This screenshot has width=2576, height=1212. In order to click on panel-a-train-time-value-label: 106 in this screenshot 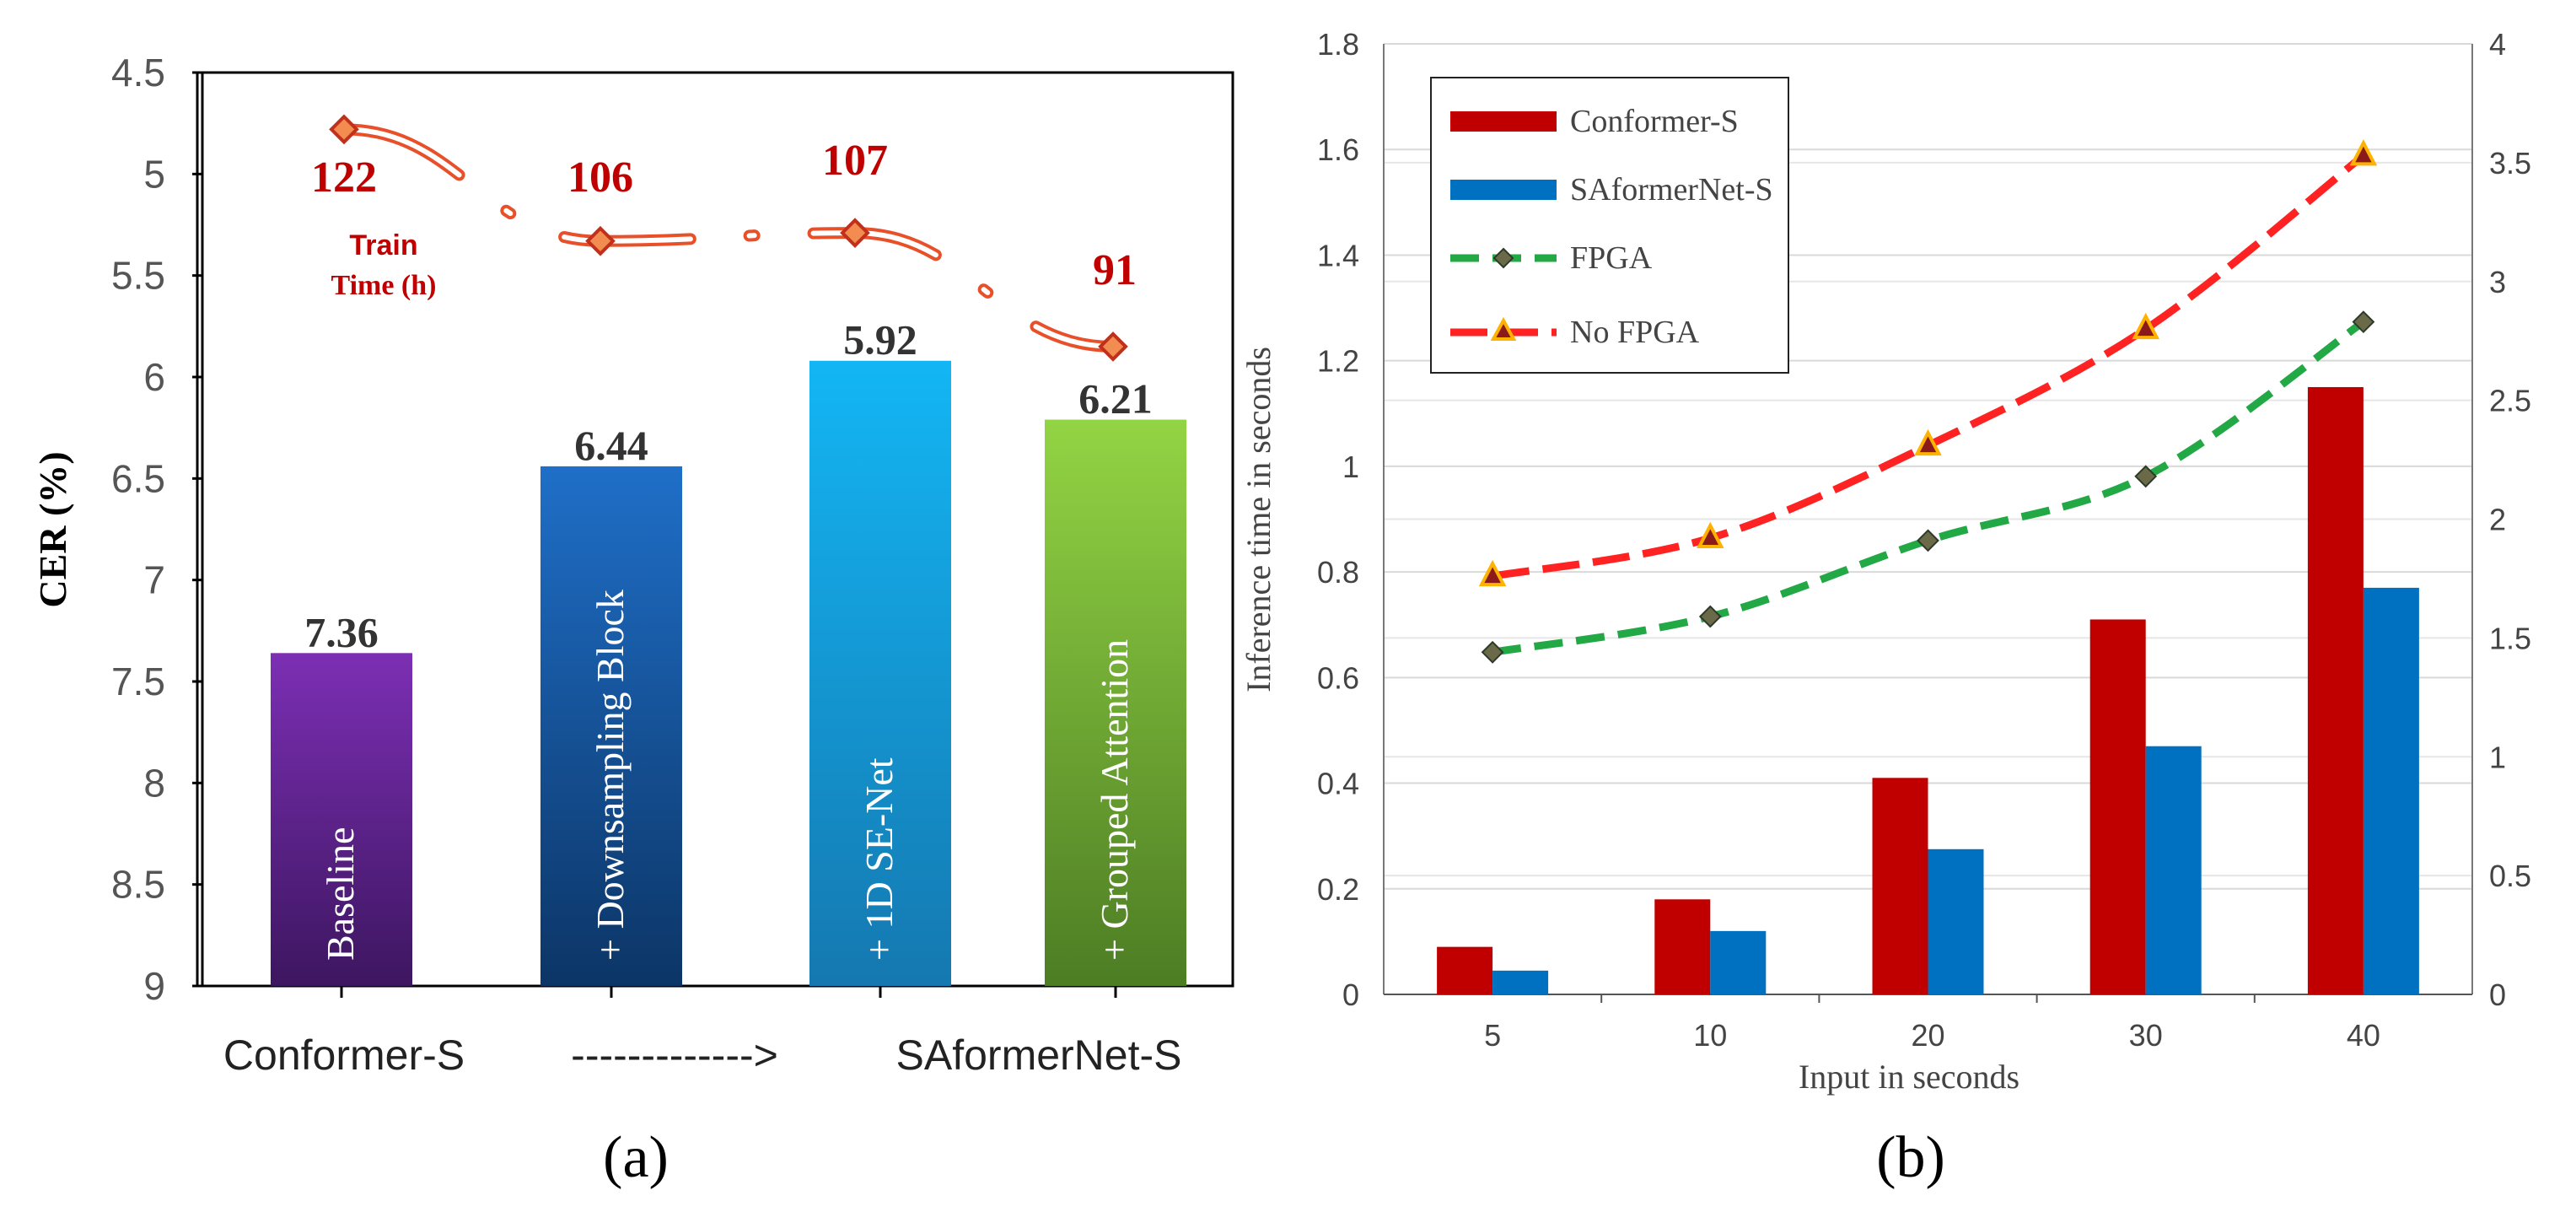, I will do `click(600, 178)`.